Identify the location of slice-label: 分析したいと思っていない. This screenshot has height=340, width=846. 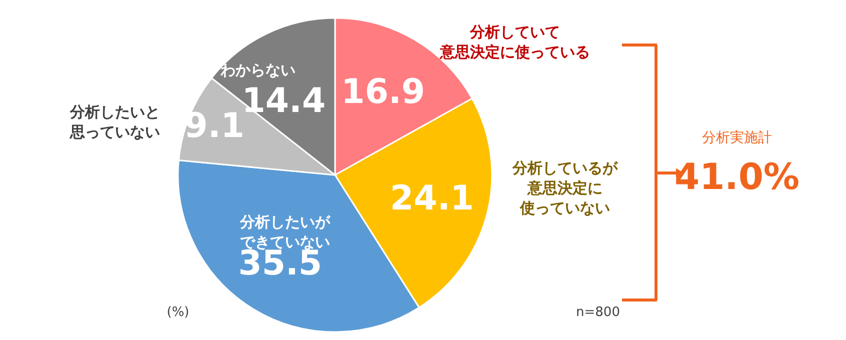
(114, 122).